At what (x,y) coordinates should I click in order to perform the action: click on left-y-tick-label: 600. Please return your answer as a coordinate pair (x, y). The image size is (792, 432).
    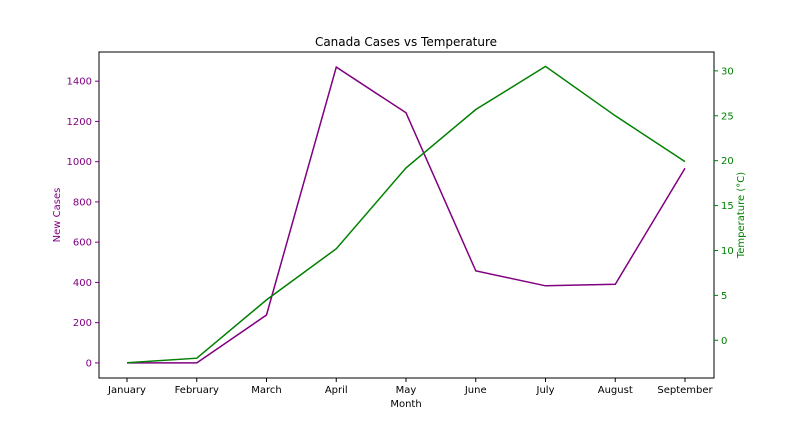
    Looking at the image, I should click on (82, 243).